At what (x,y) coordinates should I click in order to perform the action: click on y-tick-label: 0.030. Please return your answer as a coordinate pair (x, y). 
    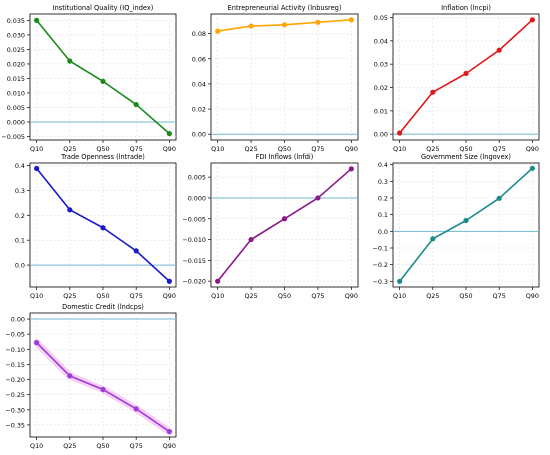
    Looking at the image, I should click on (16, 35).